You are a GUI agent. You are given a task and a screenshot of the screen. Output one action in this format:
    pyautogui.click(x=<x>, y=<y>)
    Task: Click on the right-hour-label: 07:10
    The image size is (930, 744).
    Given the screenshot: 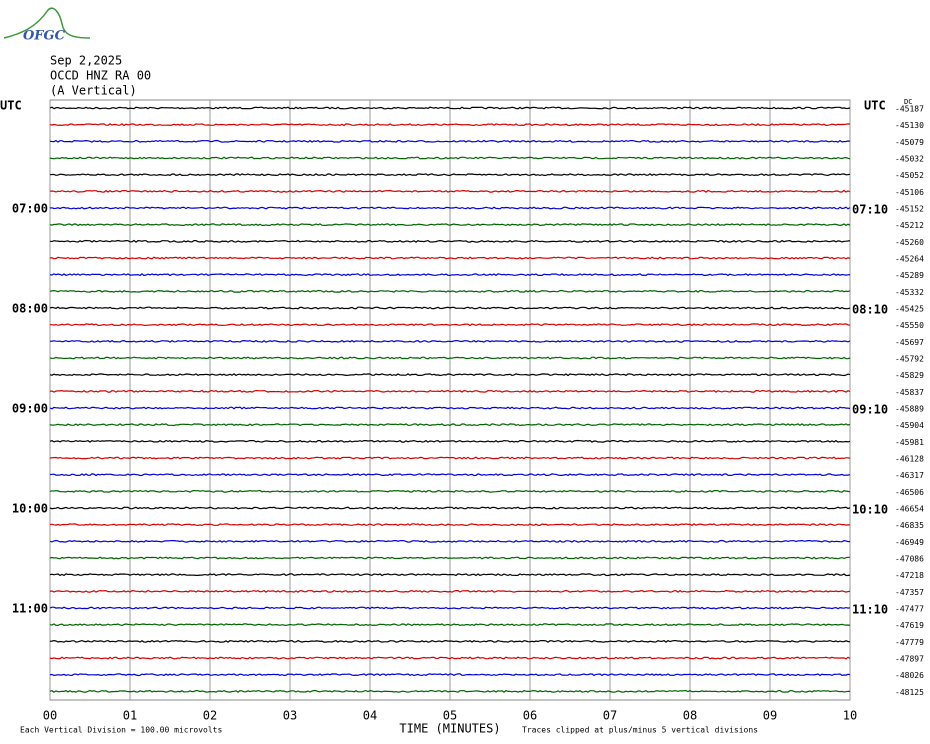 What is the action you would take?
    pyautogui.click(x=870, y=210)
    